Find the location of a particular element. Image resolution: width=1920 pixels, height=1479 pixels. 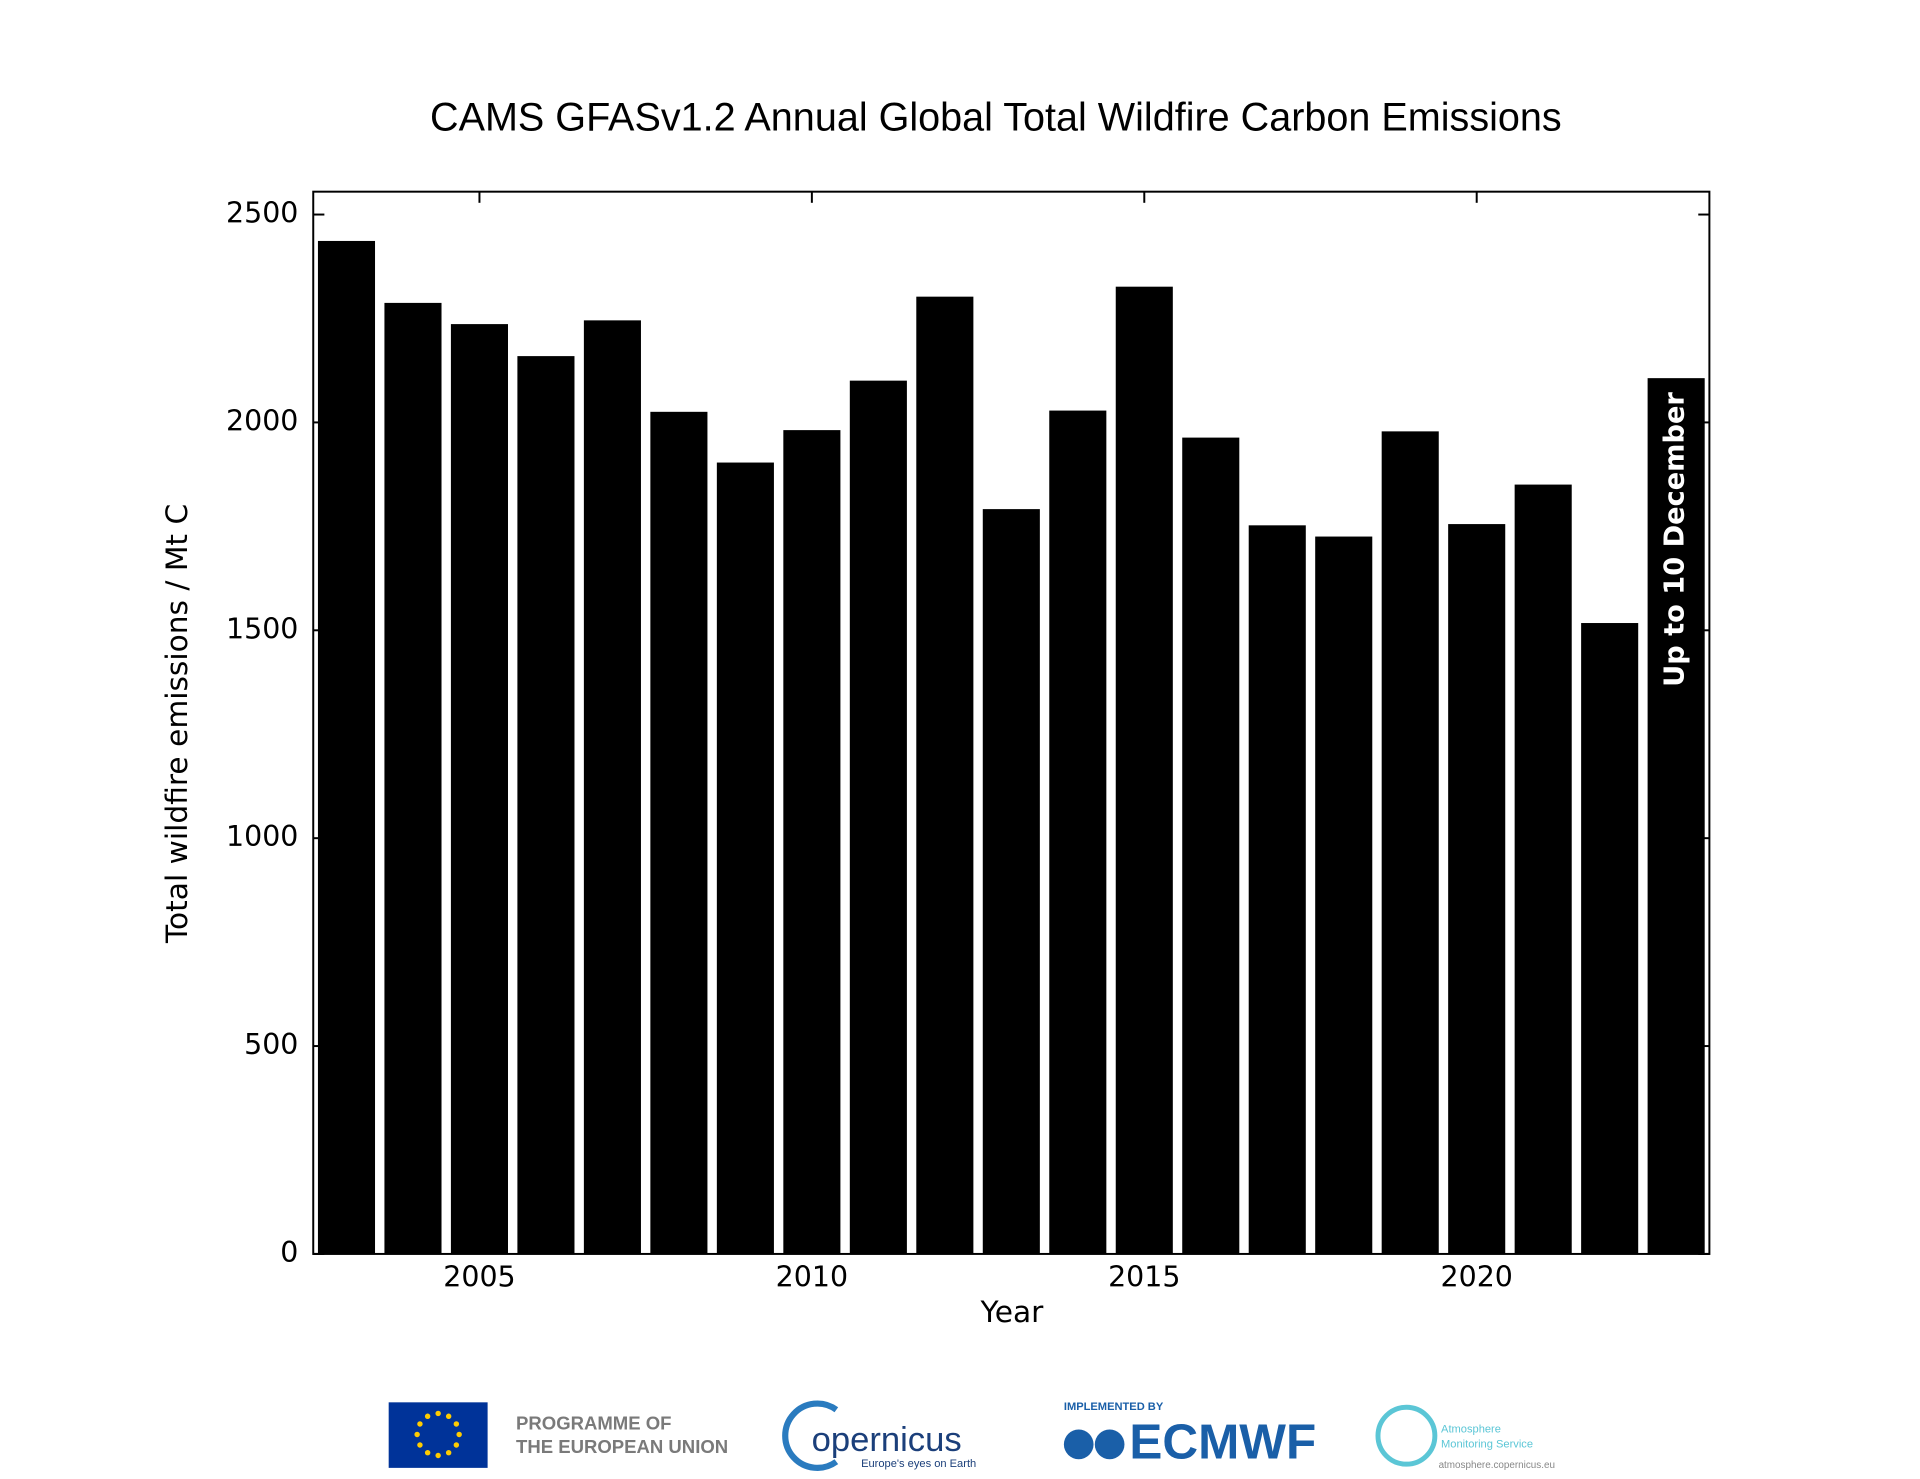

logo-text: IMPLEMENTED BY is located at coordinates (1114, 1407).